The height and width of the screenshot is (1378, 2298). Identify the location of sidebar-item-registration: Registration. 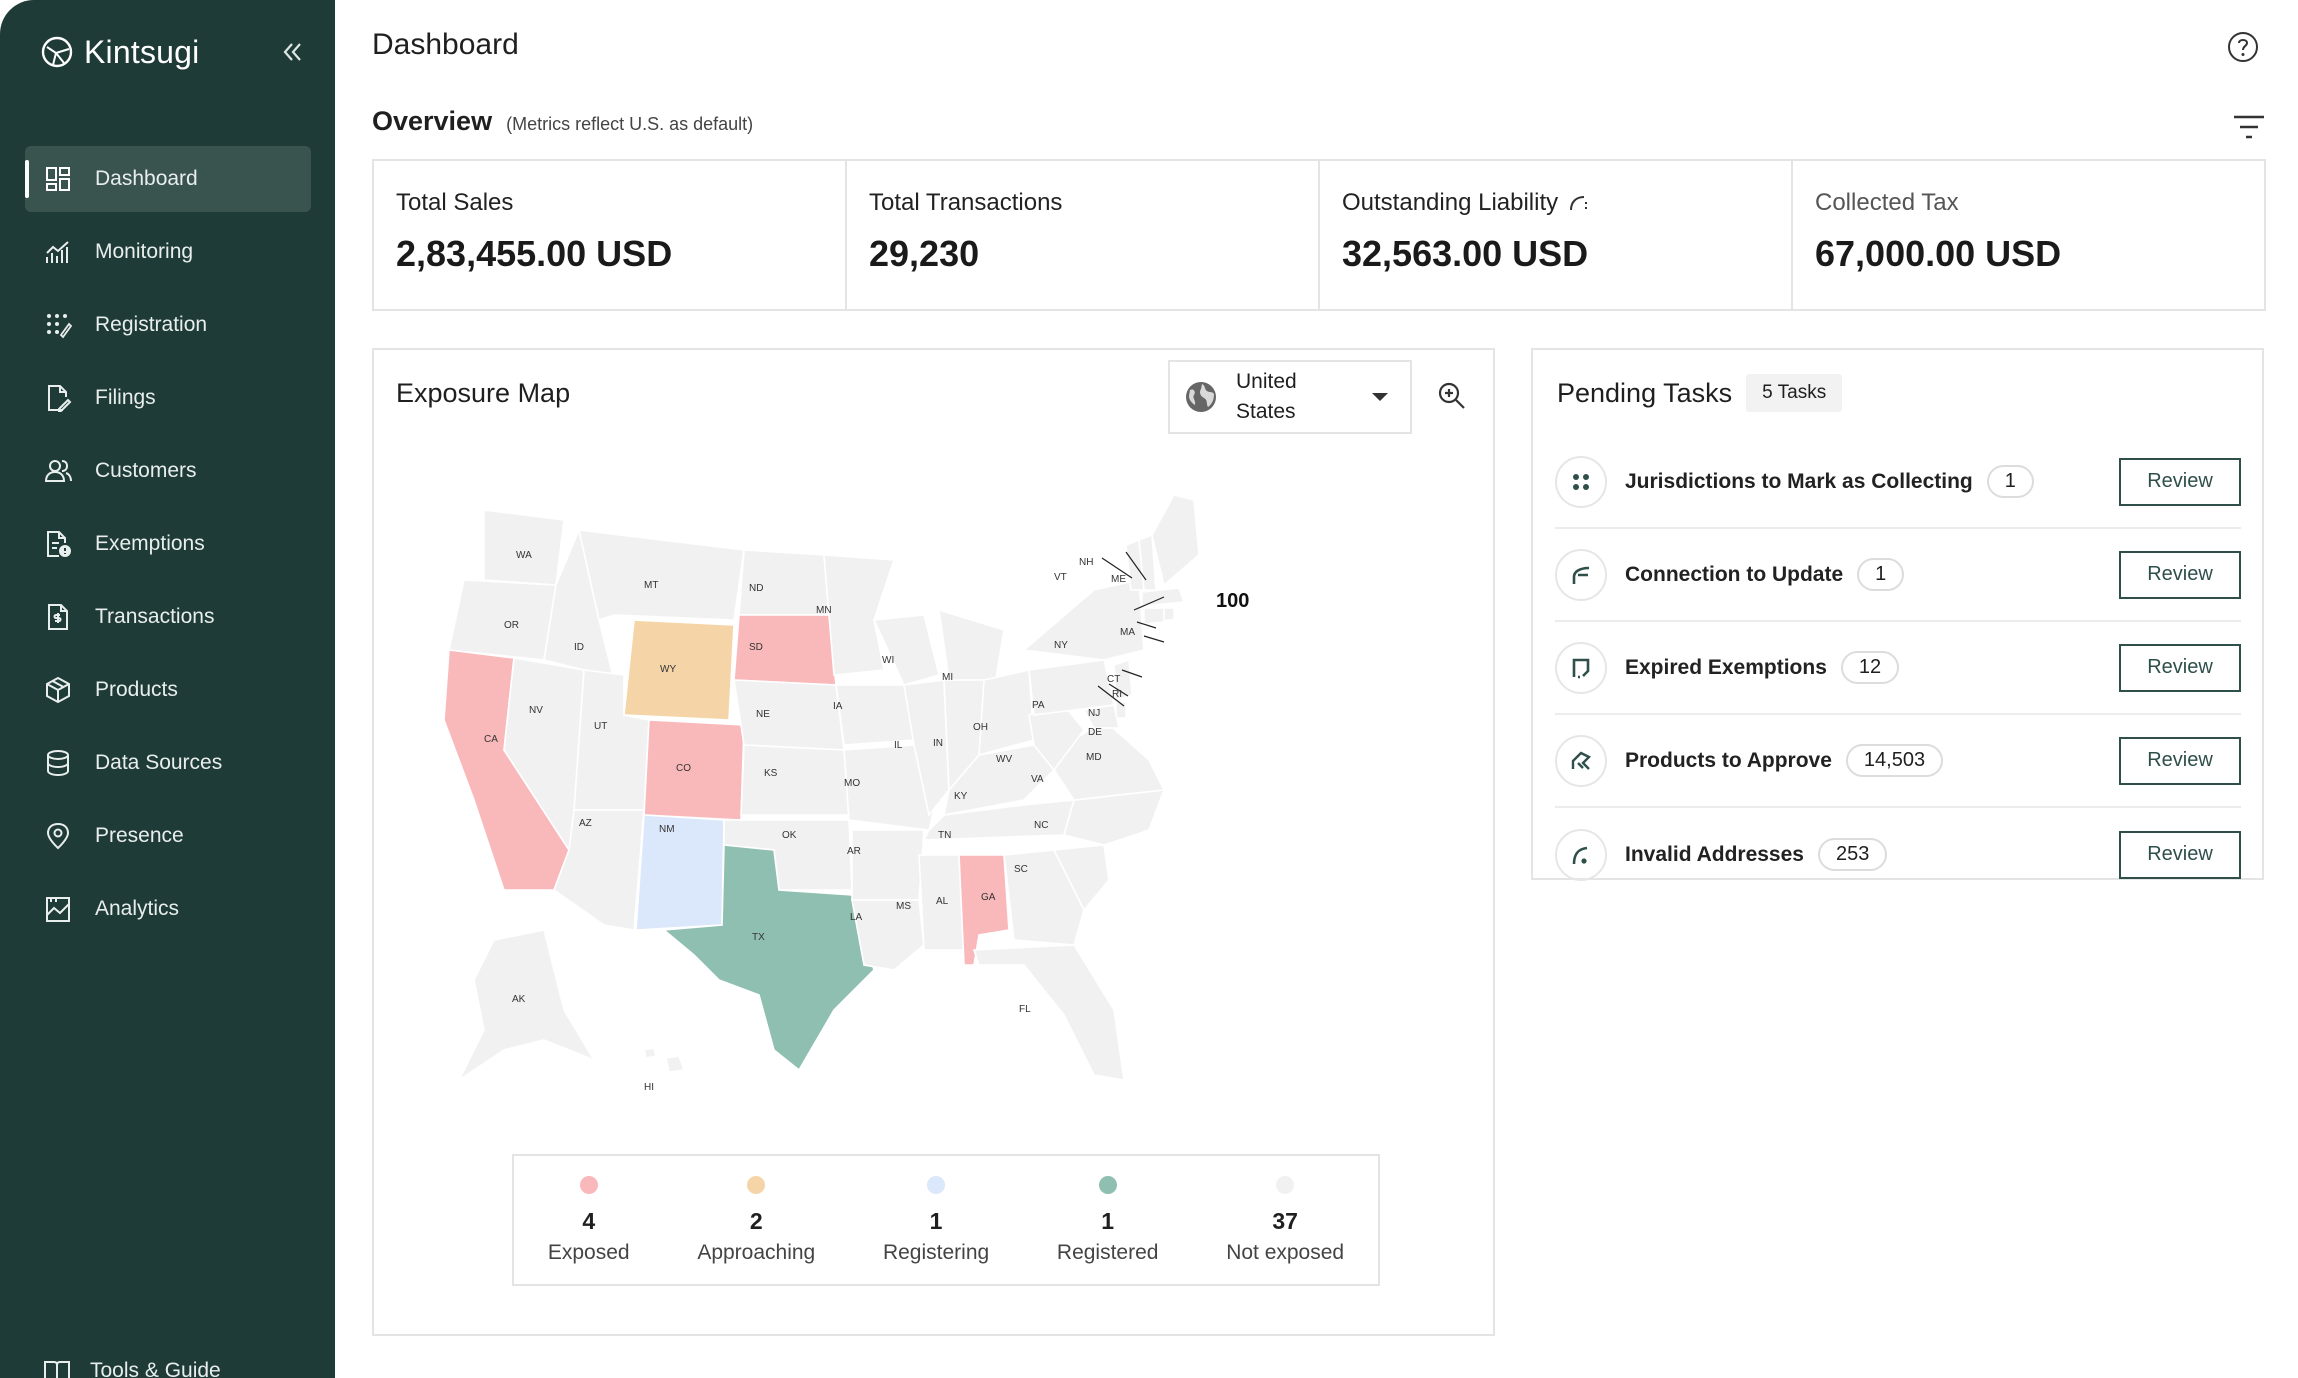
(168, 325).